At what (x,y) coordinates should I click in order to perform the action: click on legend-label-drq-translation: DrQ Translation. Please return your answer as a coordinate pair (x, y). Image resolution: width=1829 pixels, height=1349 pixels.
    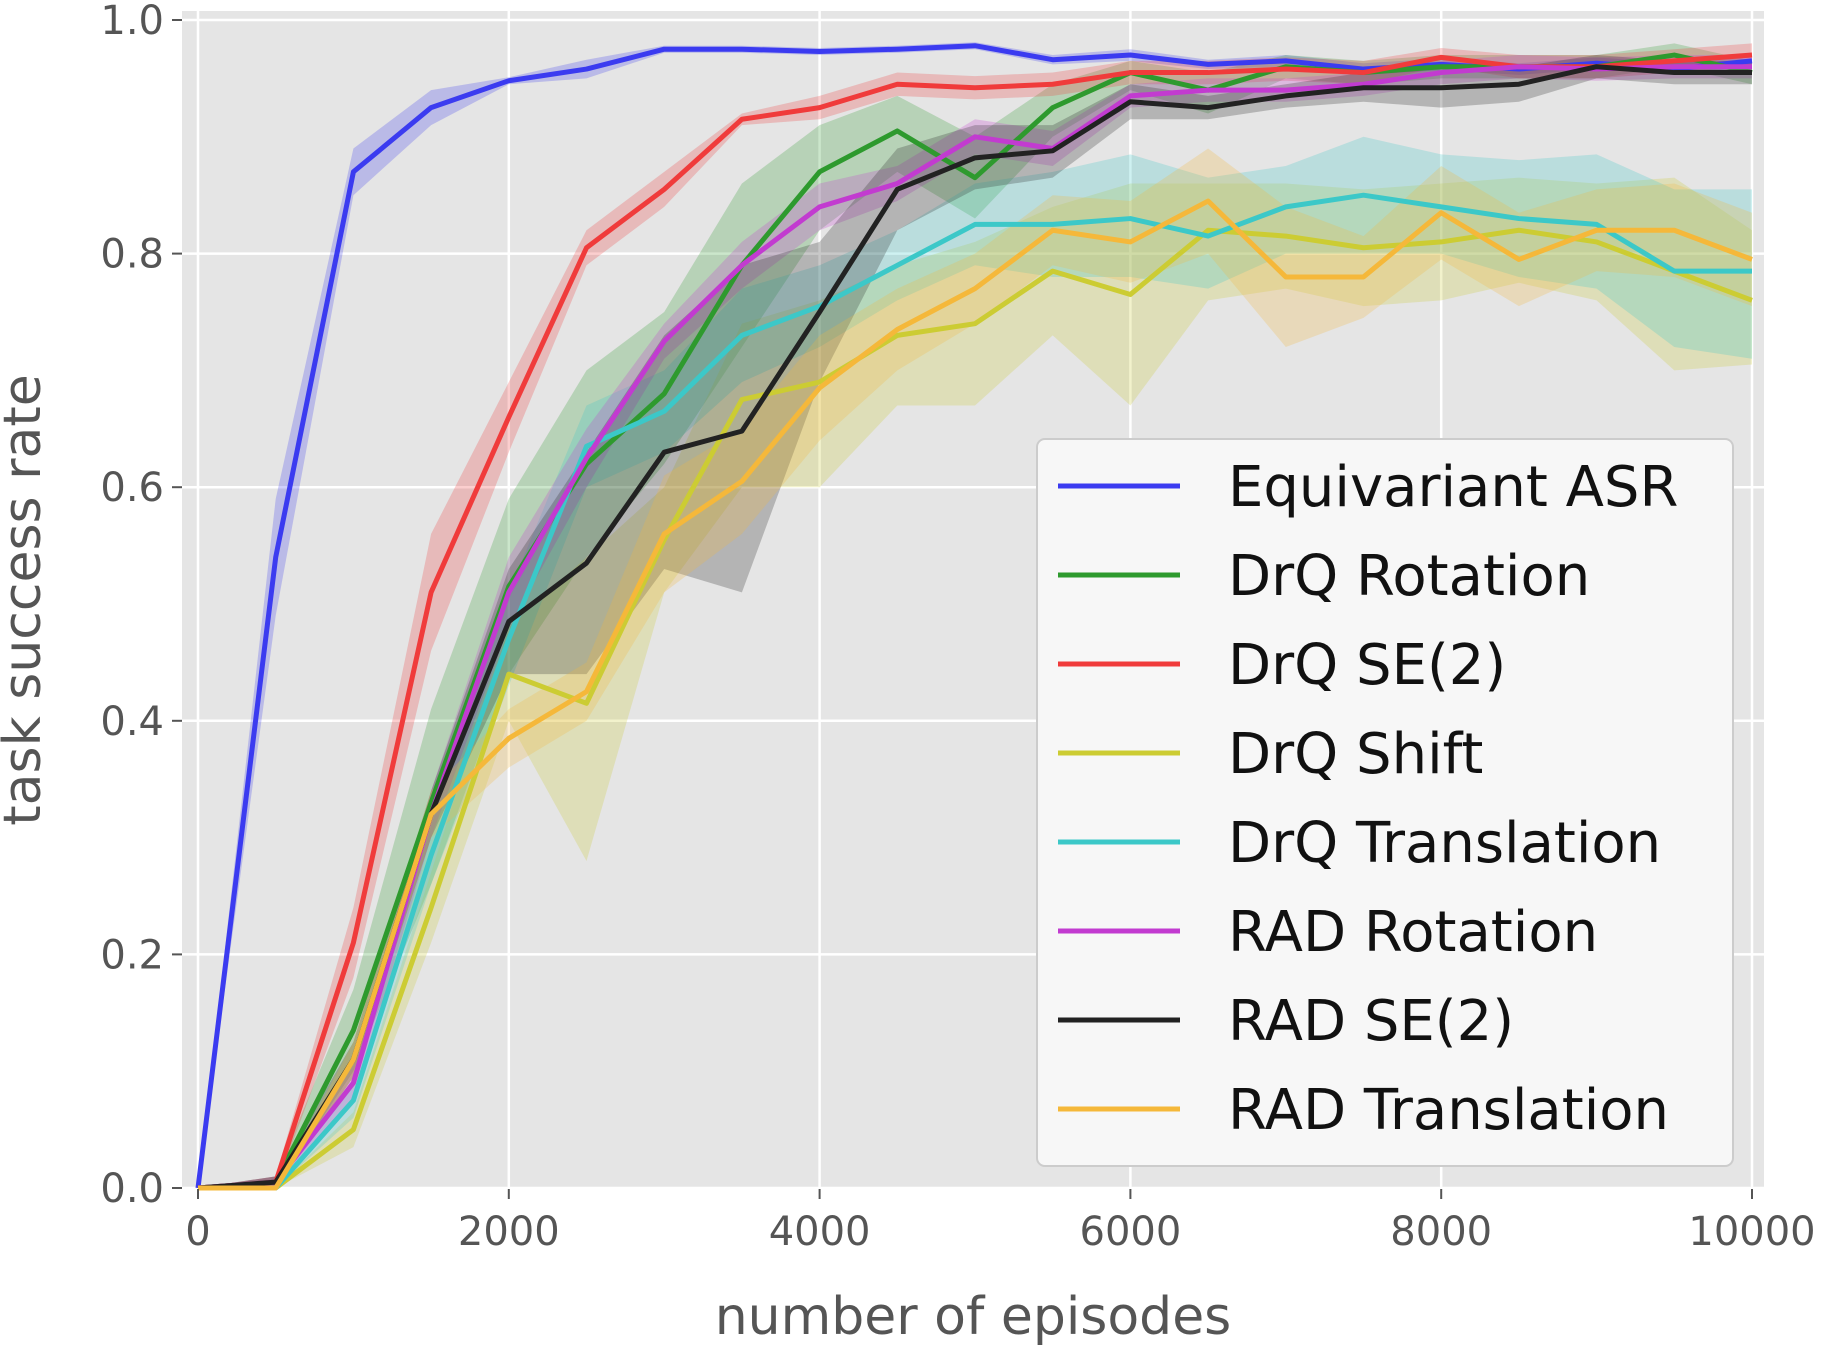
    Looking at the image, I should click on (1444, 843).